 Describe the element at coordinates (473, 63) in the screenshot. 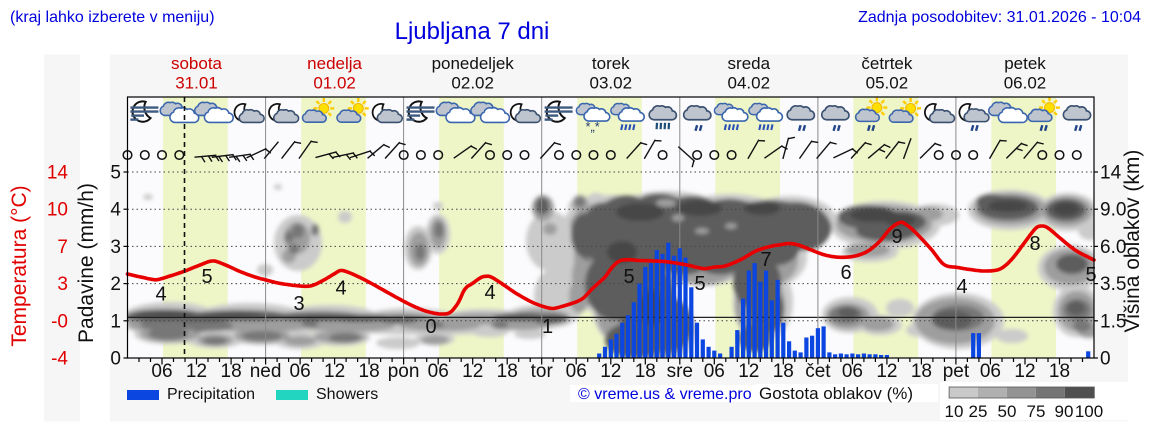

I see `svg-text: ponedeljek` at that location.